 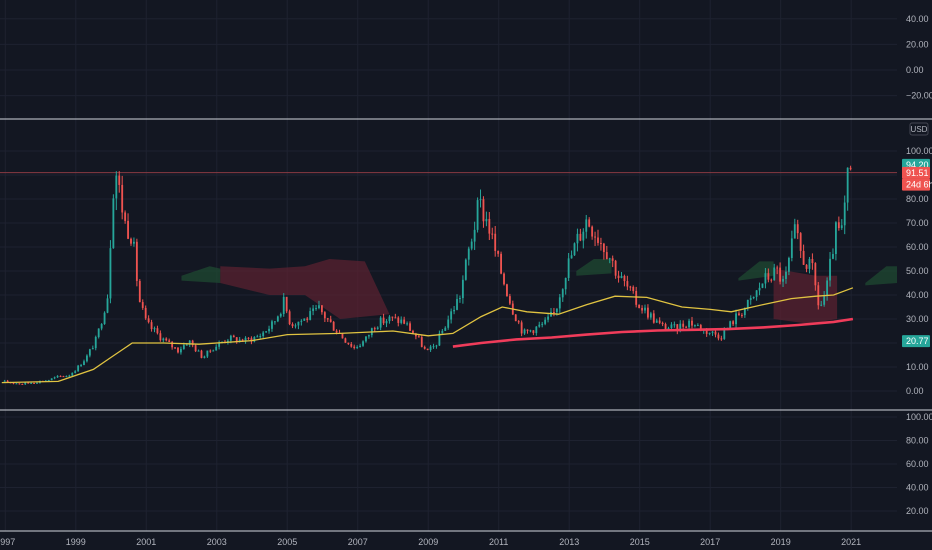 What do you see at coordinates (919, 57) in the screenshot?
I see `top-pane-price-axis: 40.00 20.00 0.00 −20.00` at bounding box center [919, 57].